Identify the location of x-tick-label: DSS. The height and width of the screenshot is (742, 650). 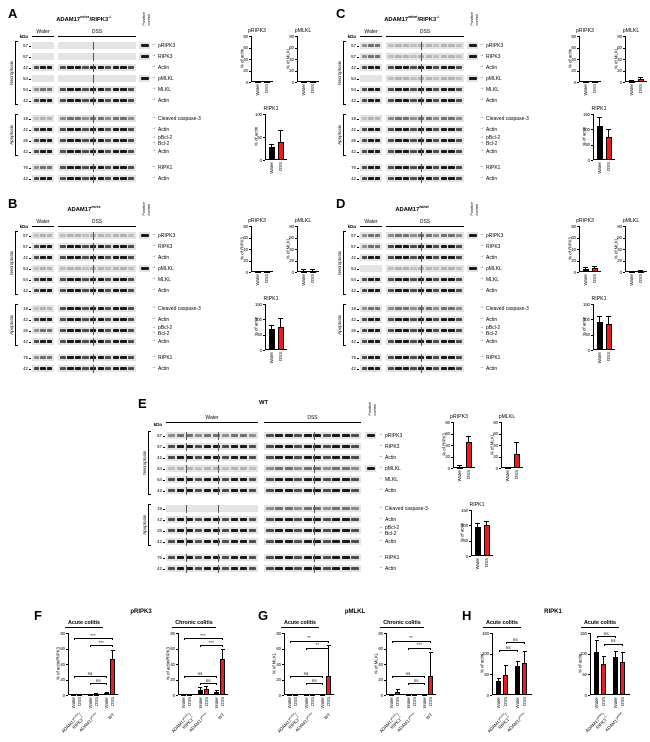
(487, 563).